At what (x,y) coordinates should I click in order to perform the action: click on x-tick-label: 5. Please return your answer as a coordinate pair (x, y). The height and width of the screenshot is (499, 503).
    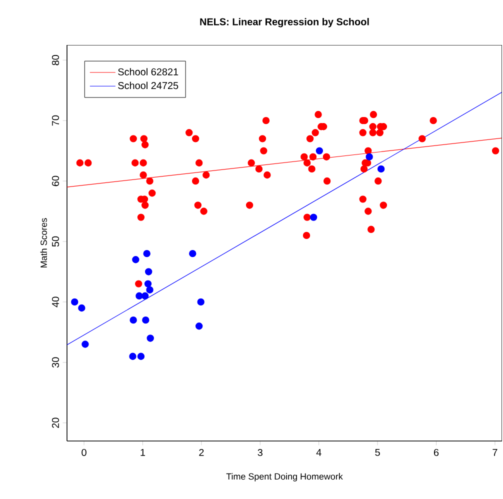
    Looking at the image, I should click on (377, 452).